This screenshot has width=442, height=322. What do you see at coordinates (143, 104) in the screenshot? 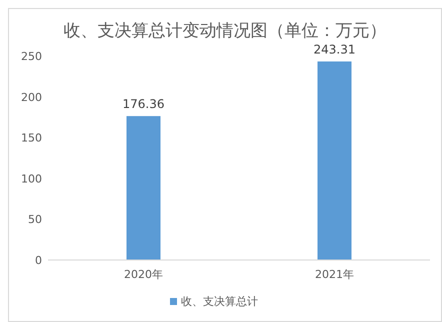
I see `data-label: 176.36` at bounding box center [143, 104].